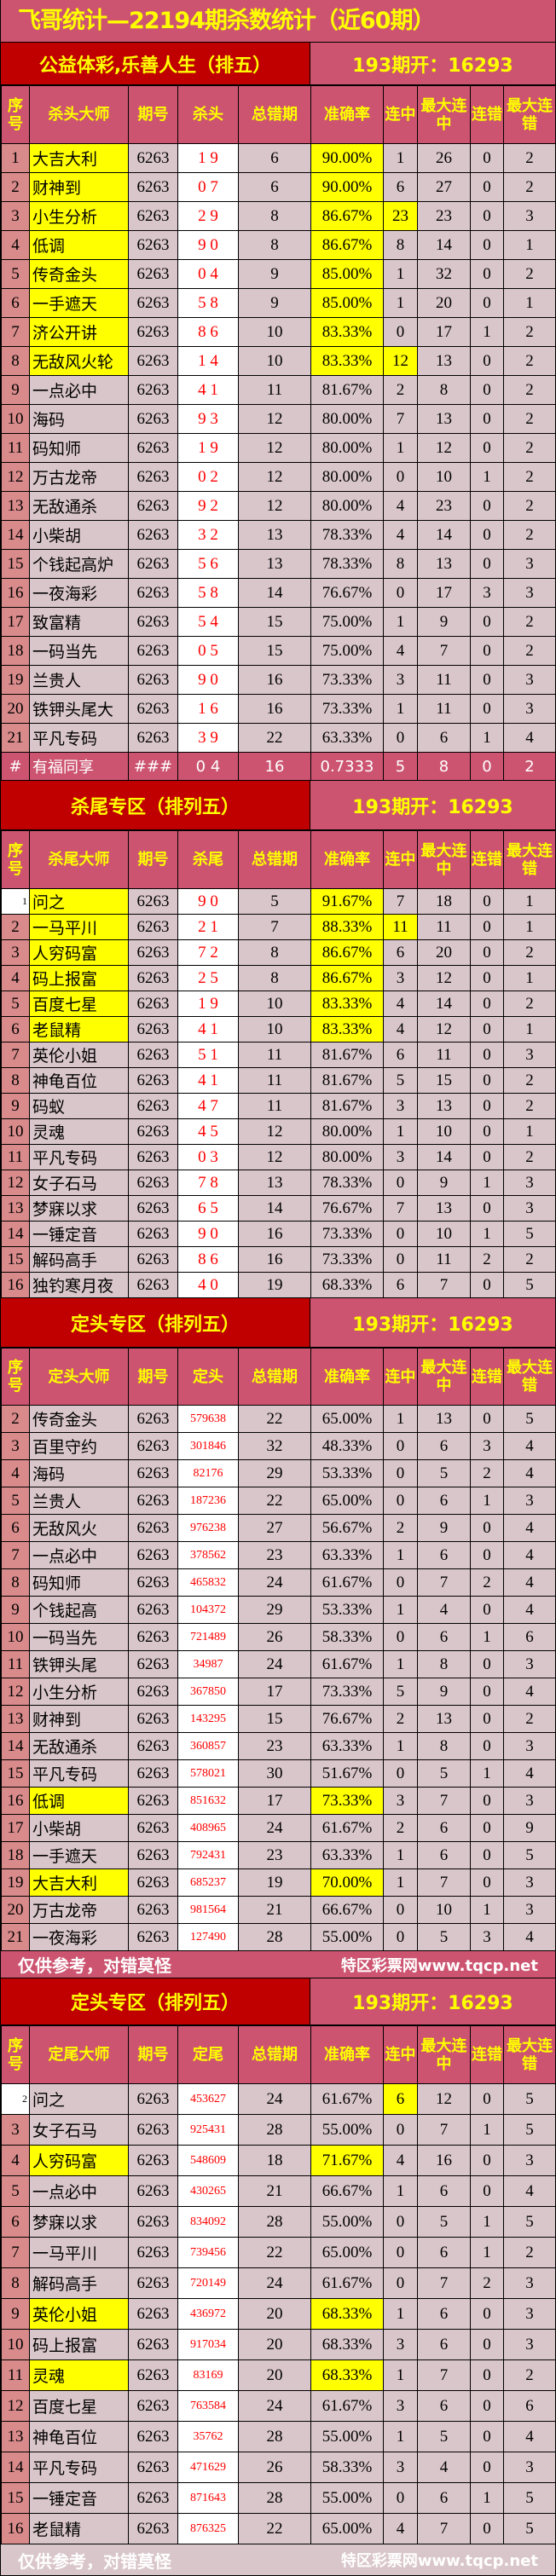 This screenshot has height=2576, width=556. Describe the element at coordinates (444, 1528) in the screenshot. I see `cell-max-streak: 9` at that location.